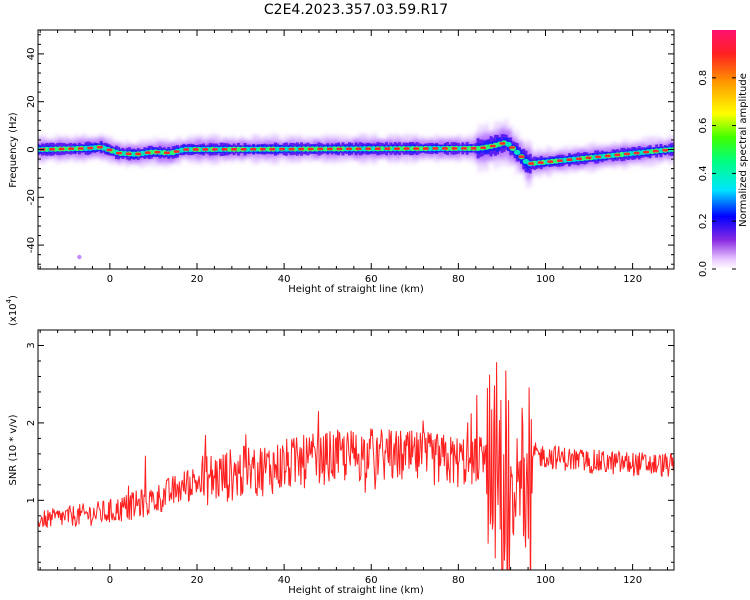 Image resolution: width=750 pixels, height=600 pixels. I want to click on snr-exponent-label: (x104), so click(12, 310).